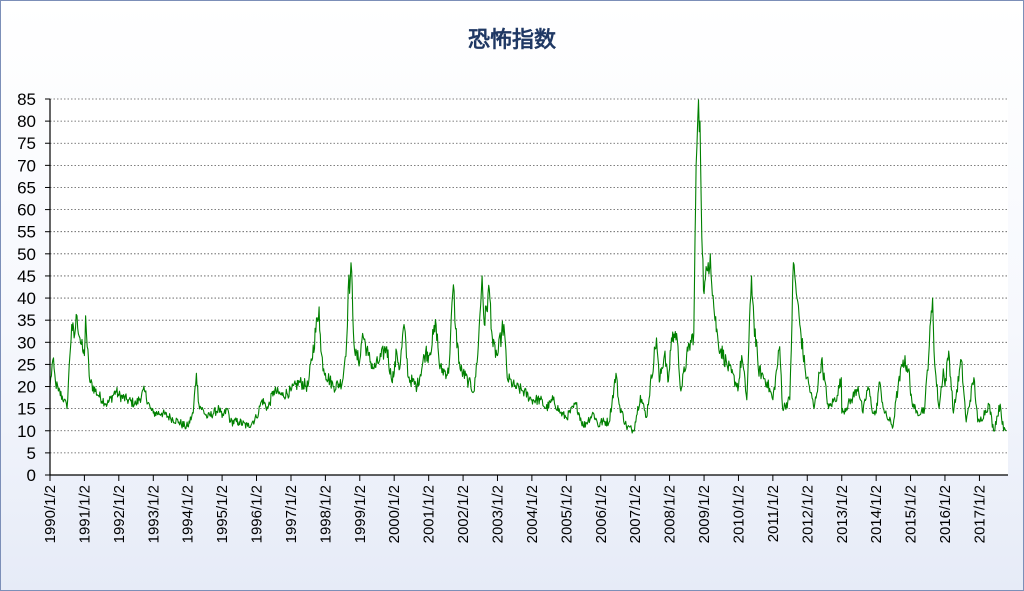 The height and width of the screenshot is (591, 1024). Describe the element at coordinates (325, 514) in the screenshot. I see `x-tick-label: 1998/1/2` at that location.